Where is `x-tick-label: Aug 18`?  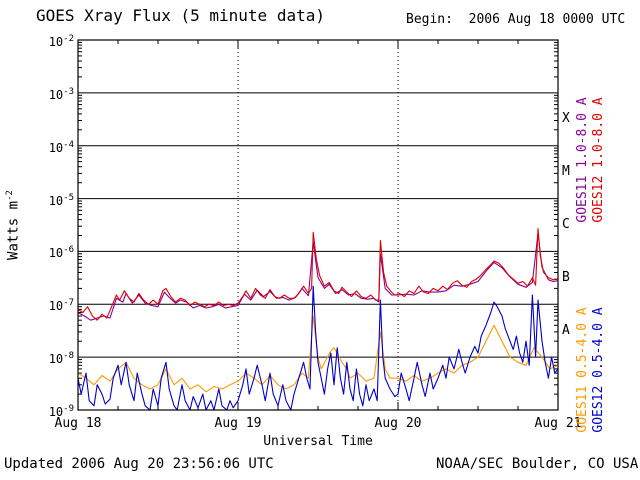 x-tick-label: Aug 18 is located at coordinates (78, 423).